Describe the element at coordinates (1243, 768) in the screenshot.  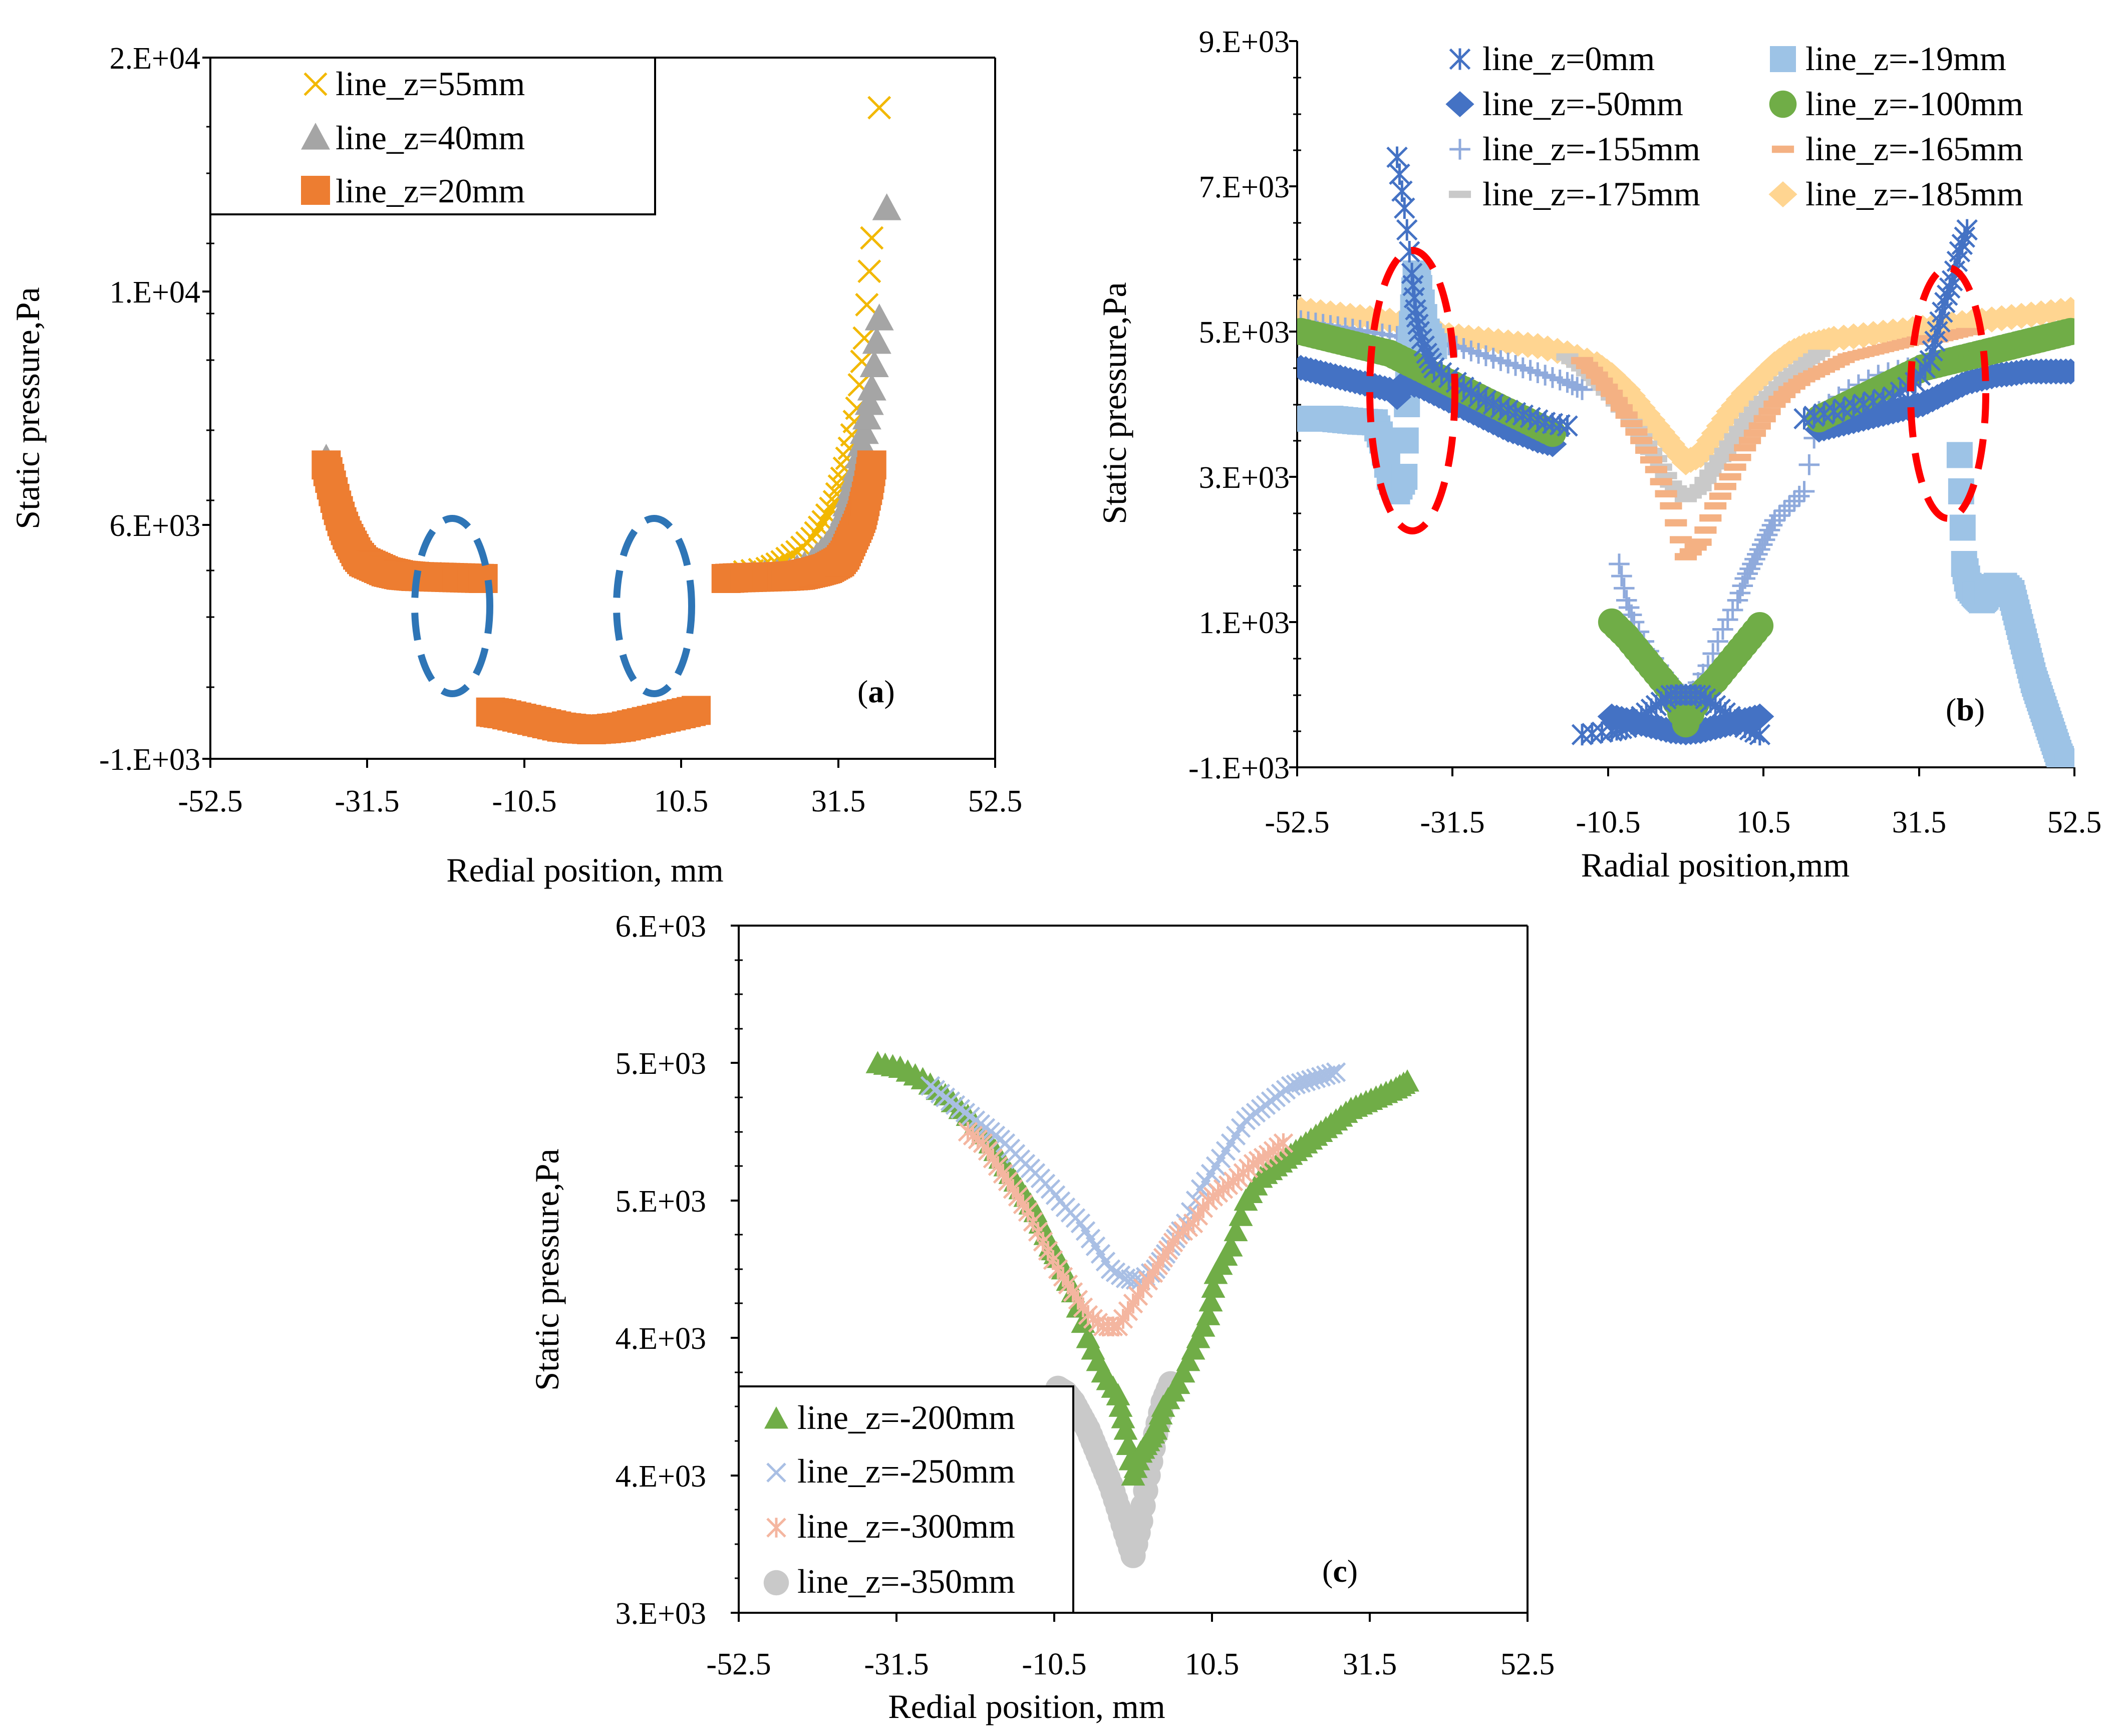
I see `y-tick-b-0: -1.E+03` at that location.